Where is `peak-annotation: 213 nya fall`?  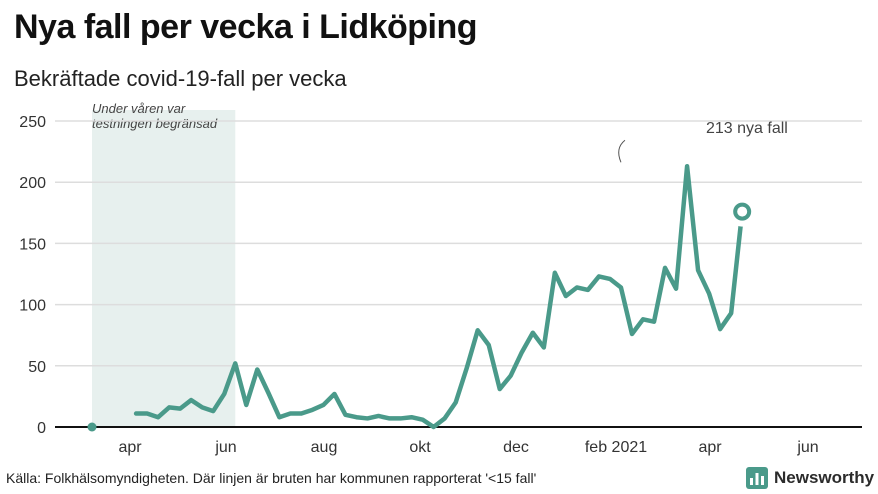
peak-annotation: 213 nya fall is located at coordinates (703, 141).